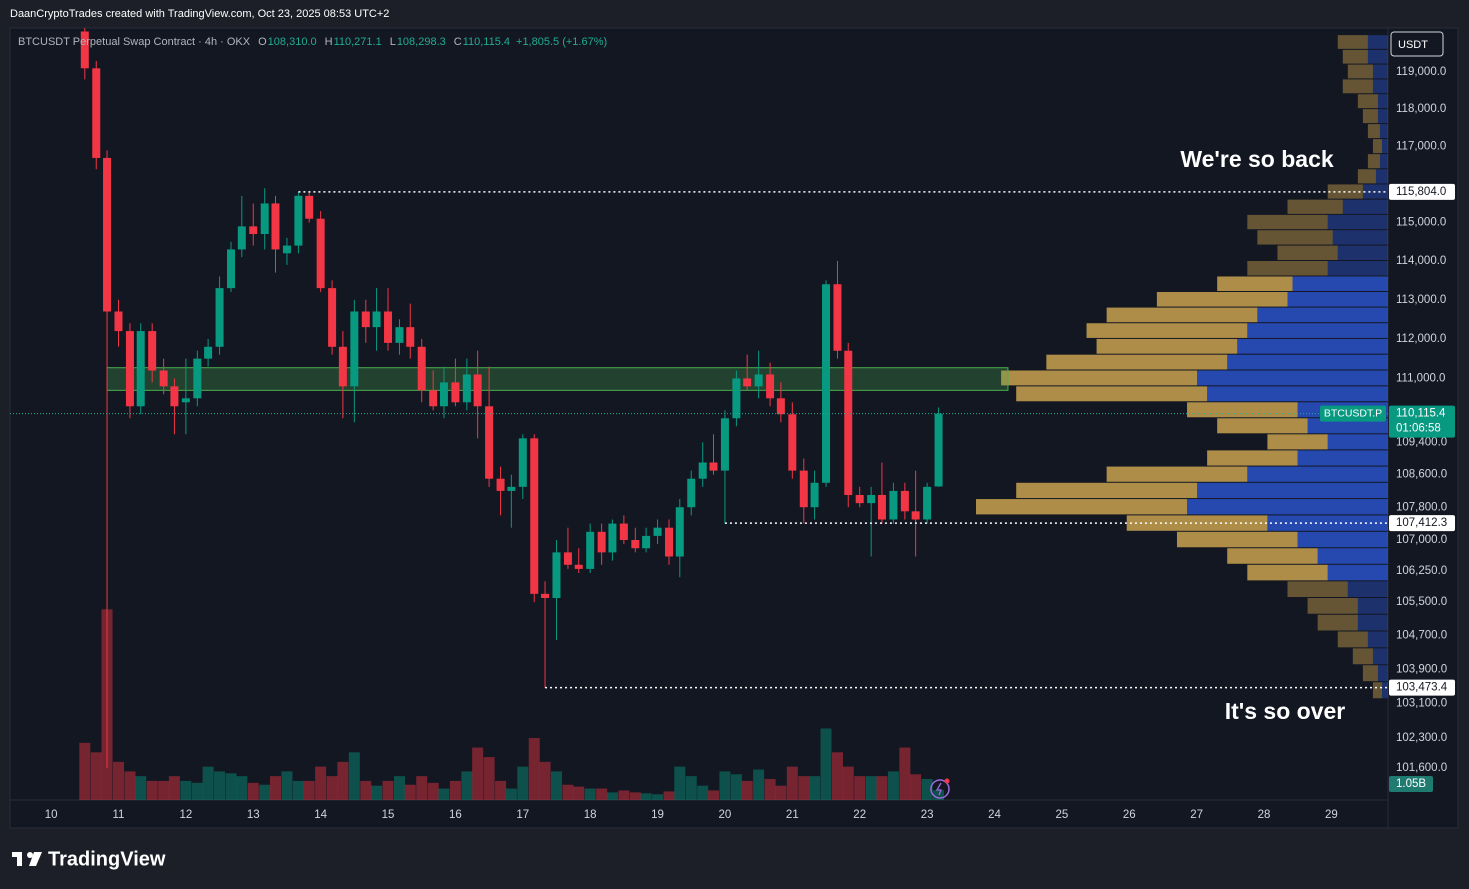  I want to click on x-tick-label: 22, so click(859, 815).